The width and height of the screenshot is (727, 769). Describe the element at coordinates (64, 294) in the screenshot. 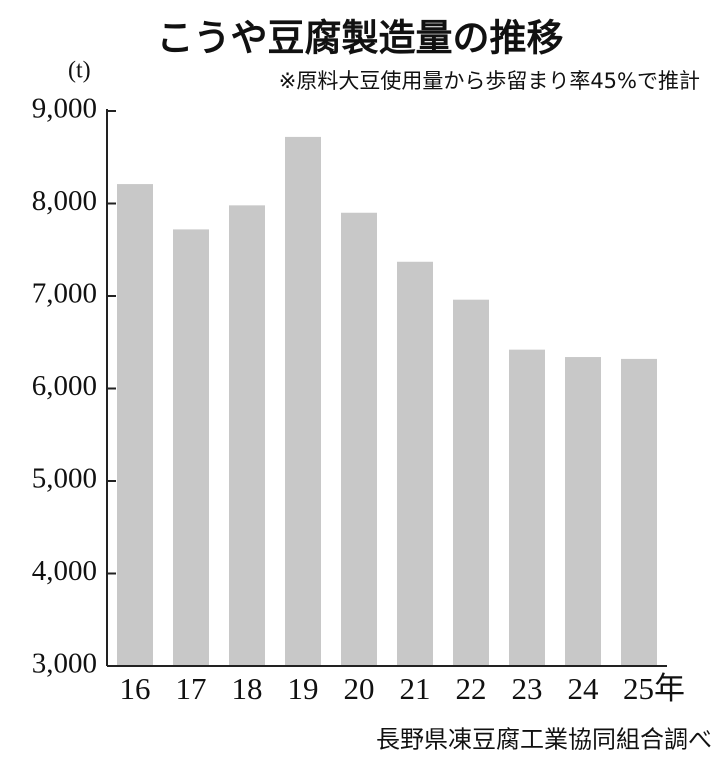

I see `y-tick-label: 7,000` at that location.